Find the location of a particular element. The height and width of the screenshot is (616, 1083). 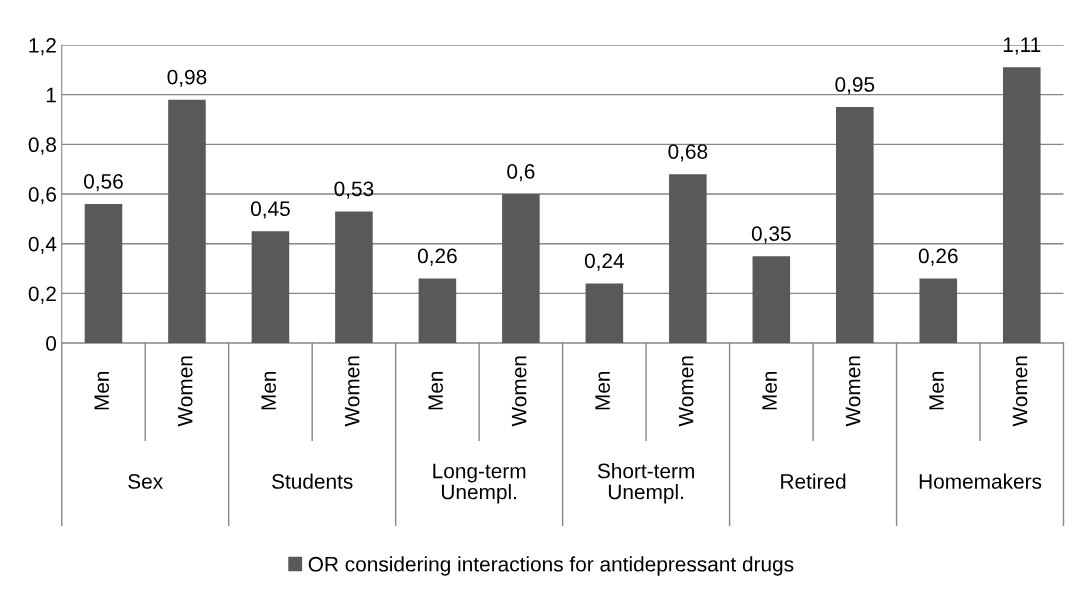

legend-label: OR considering interactions for antidepressant drugs is located at coordinates (551, 566).